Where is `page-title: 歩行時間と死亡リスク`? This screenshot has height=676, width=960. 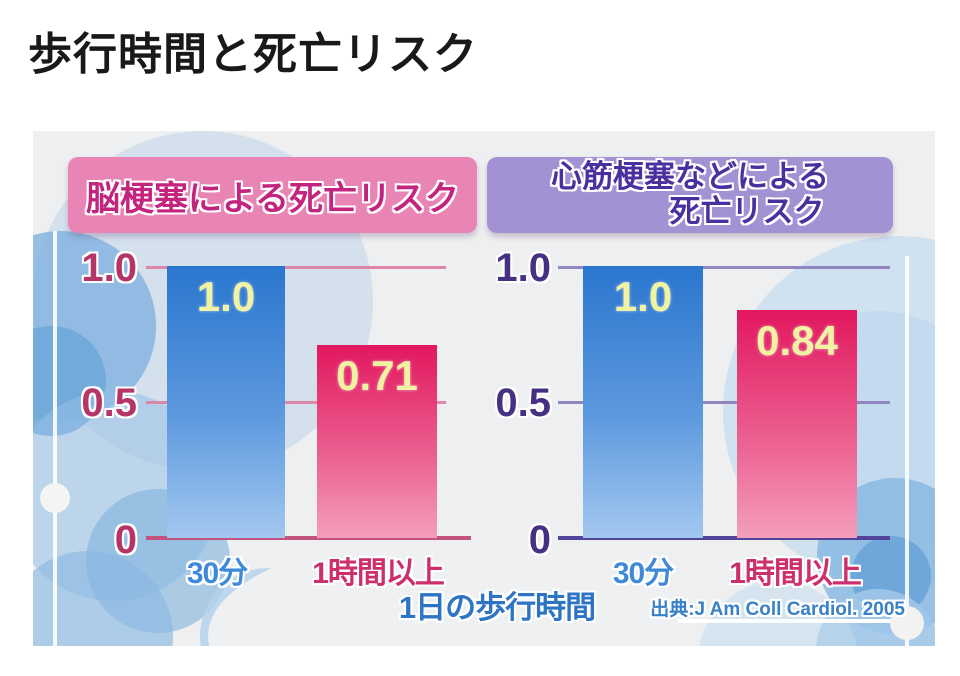
page-title: 歩行時間と死亡リスク is located at coordinates (253, 54).